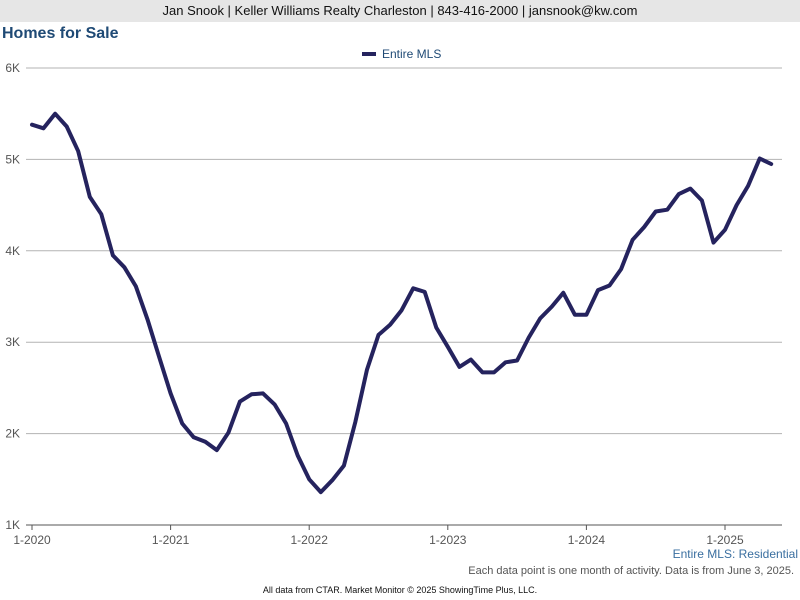 Image resolution: width=800 pixels, height=600 pixels. Describe the element at coordinates (411, 54) in the screenshot. I see `legend-label-entire-mls: Entire MLS` at that location.